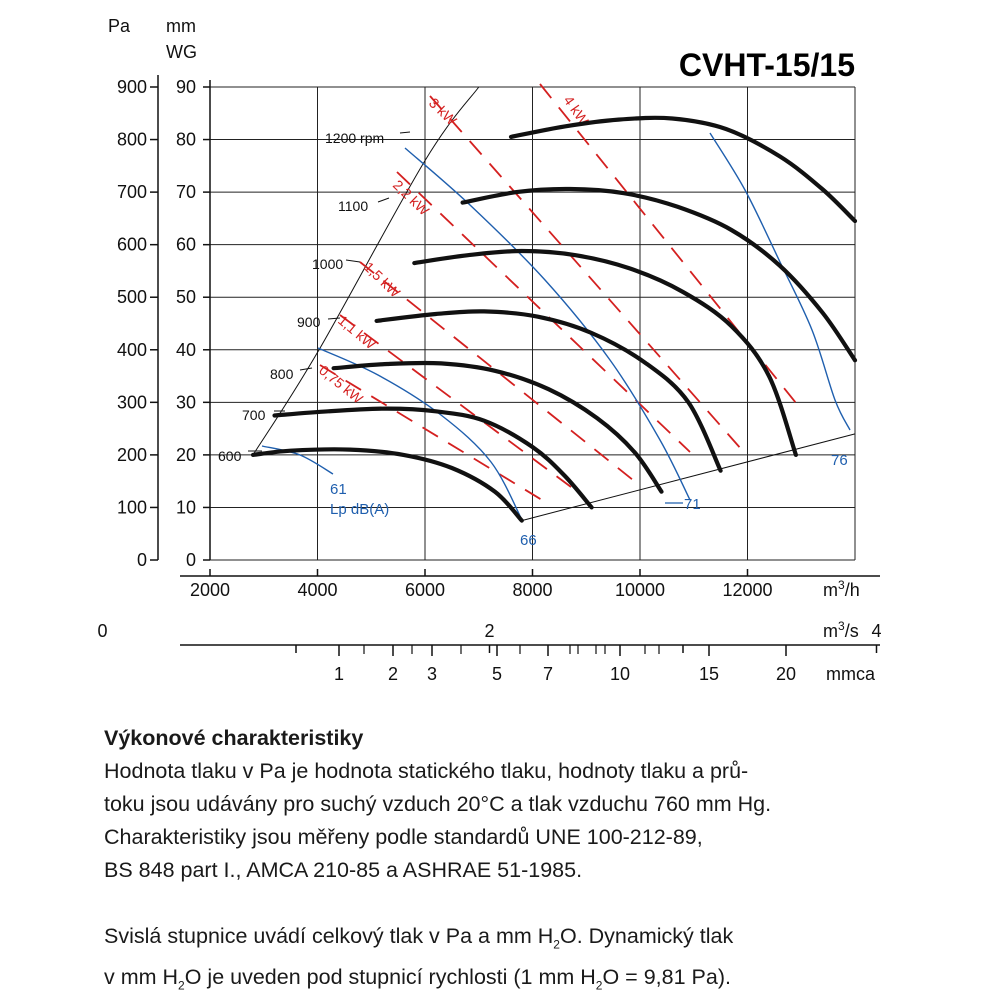  I want to click on pa-tick-label: 0, so click(142, 560).